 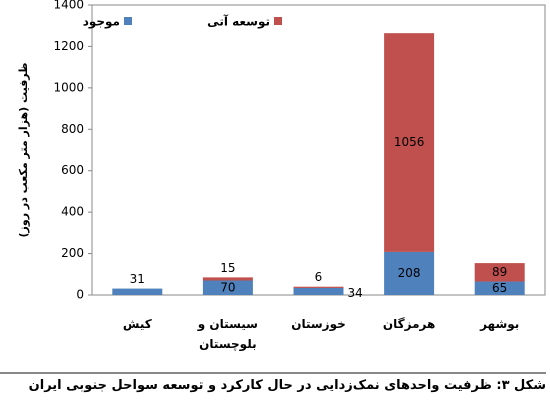 What do you see at coordinates (68, 6) in the screenshot?
I see `y-tick-label: 1400` at bounding box center [68, 6].